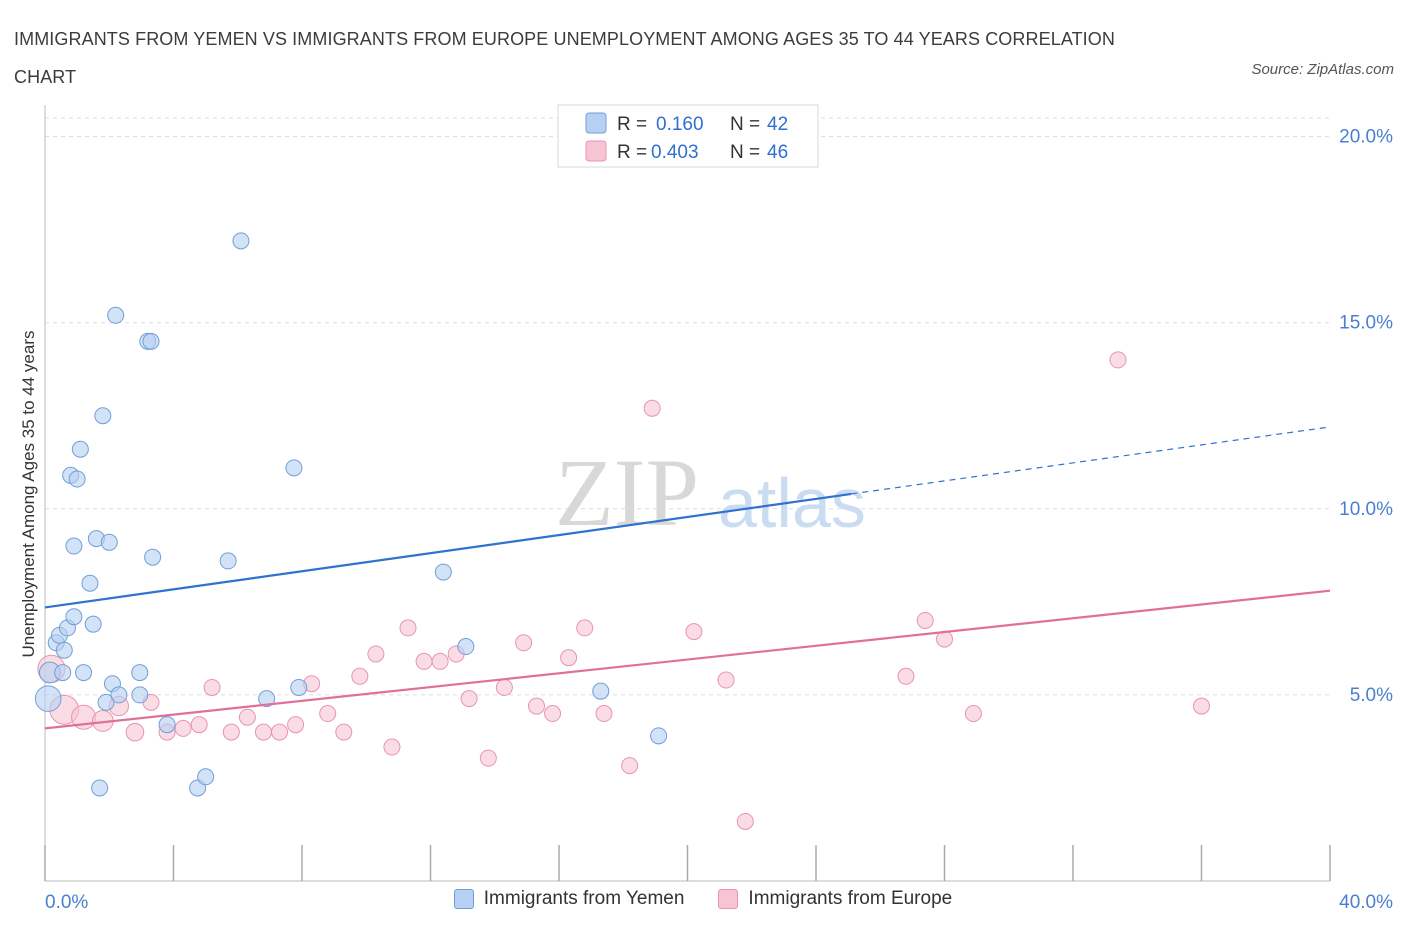 The image size is (1406, 930). I want to click on x-tick-label-0: 0.0%, so click(66, 902).